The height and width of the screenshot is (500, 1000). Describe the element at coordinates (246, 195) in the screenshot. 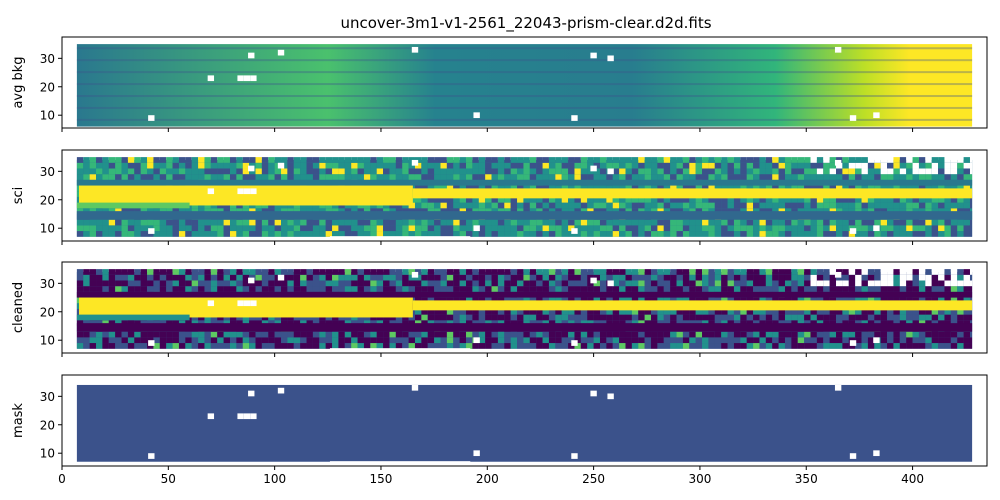

I see `trace-bright` at that location.